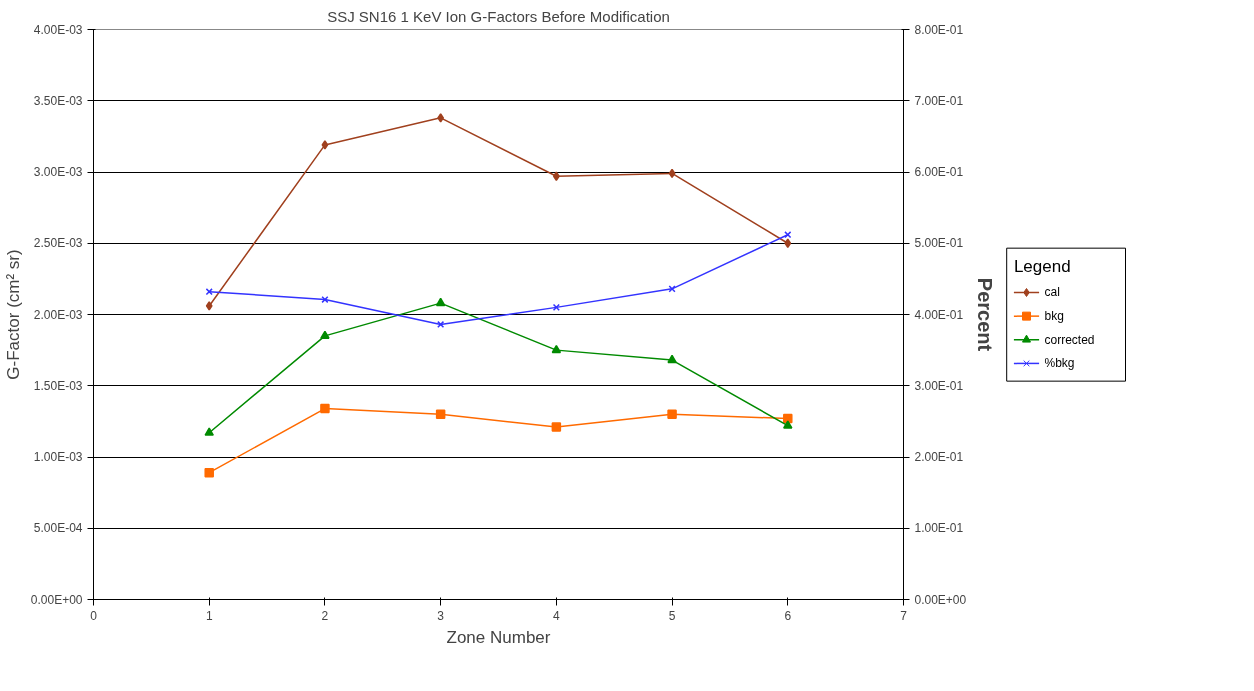 The height and width of the screenshot is (691, 1254). Describe the element at coordinates (58, 528) in the screenshot. I see `y-tick-label: 5.00E-04` at that location.